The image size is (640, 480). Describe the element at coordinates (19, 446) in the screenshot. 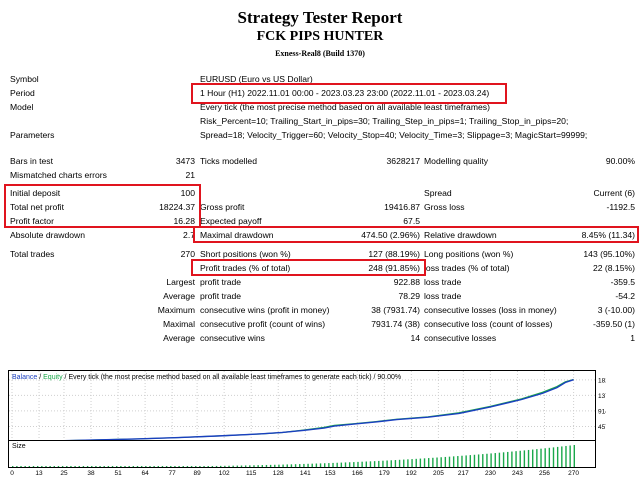

I see `size-label: Size` at that location.